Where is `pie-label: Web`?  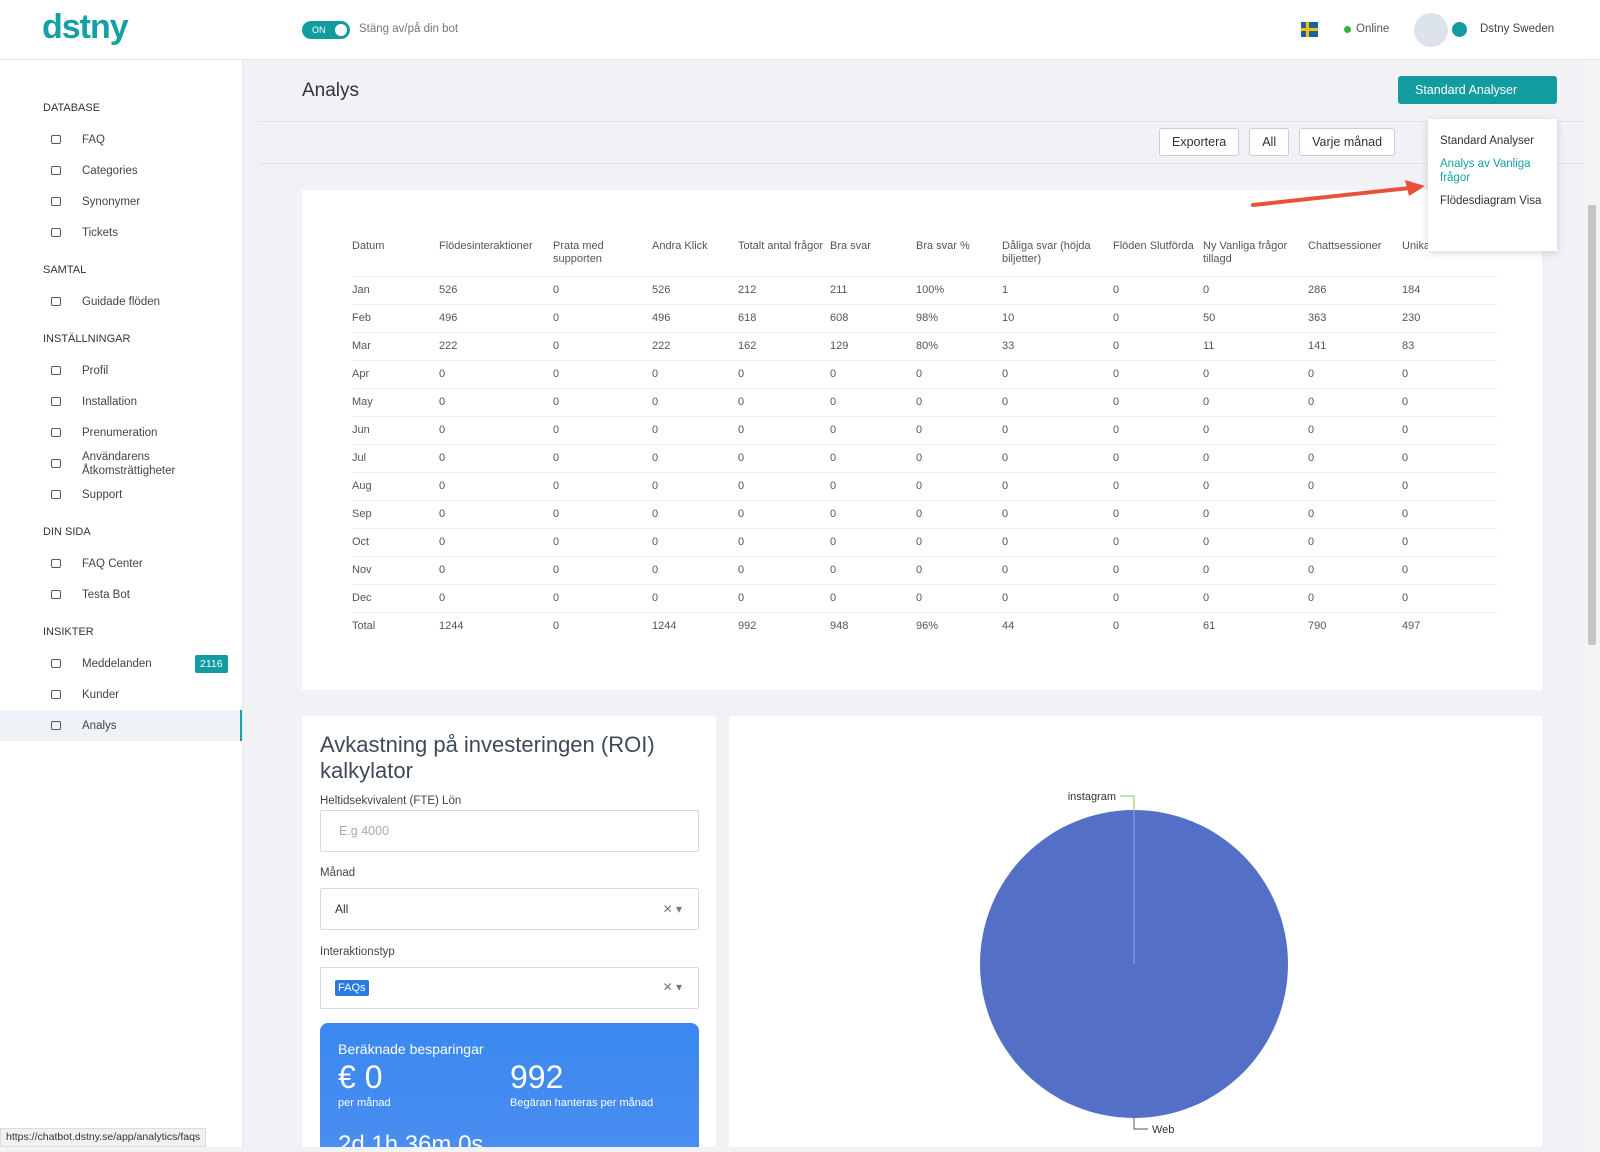 pie-label: Web is located at coordinates (1163, 1130).